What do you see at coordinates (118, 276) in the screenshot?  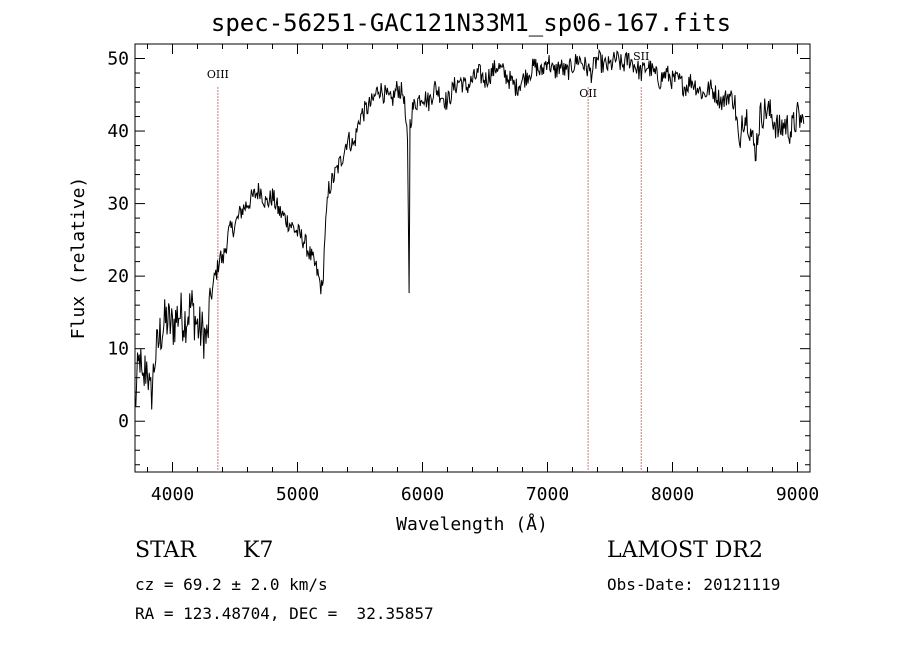 I see `y-tick-label: 20` at bounding box center [118, 276].